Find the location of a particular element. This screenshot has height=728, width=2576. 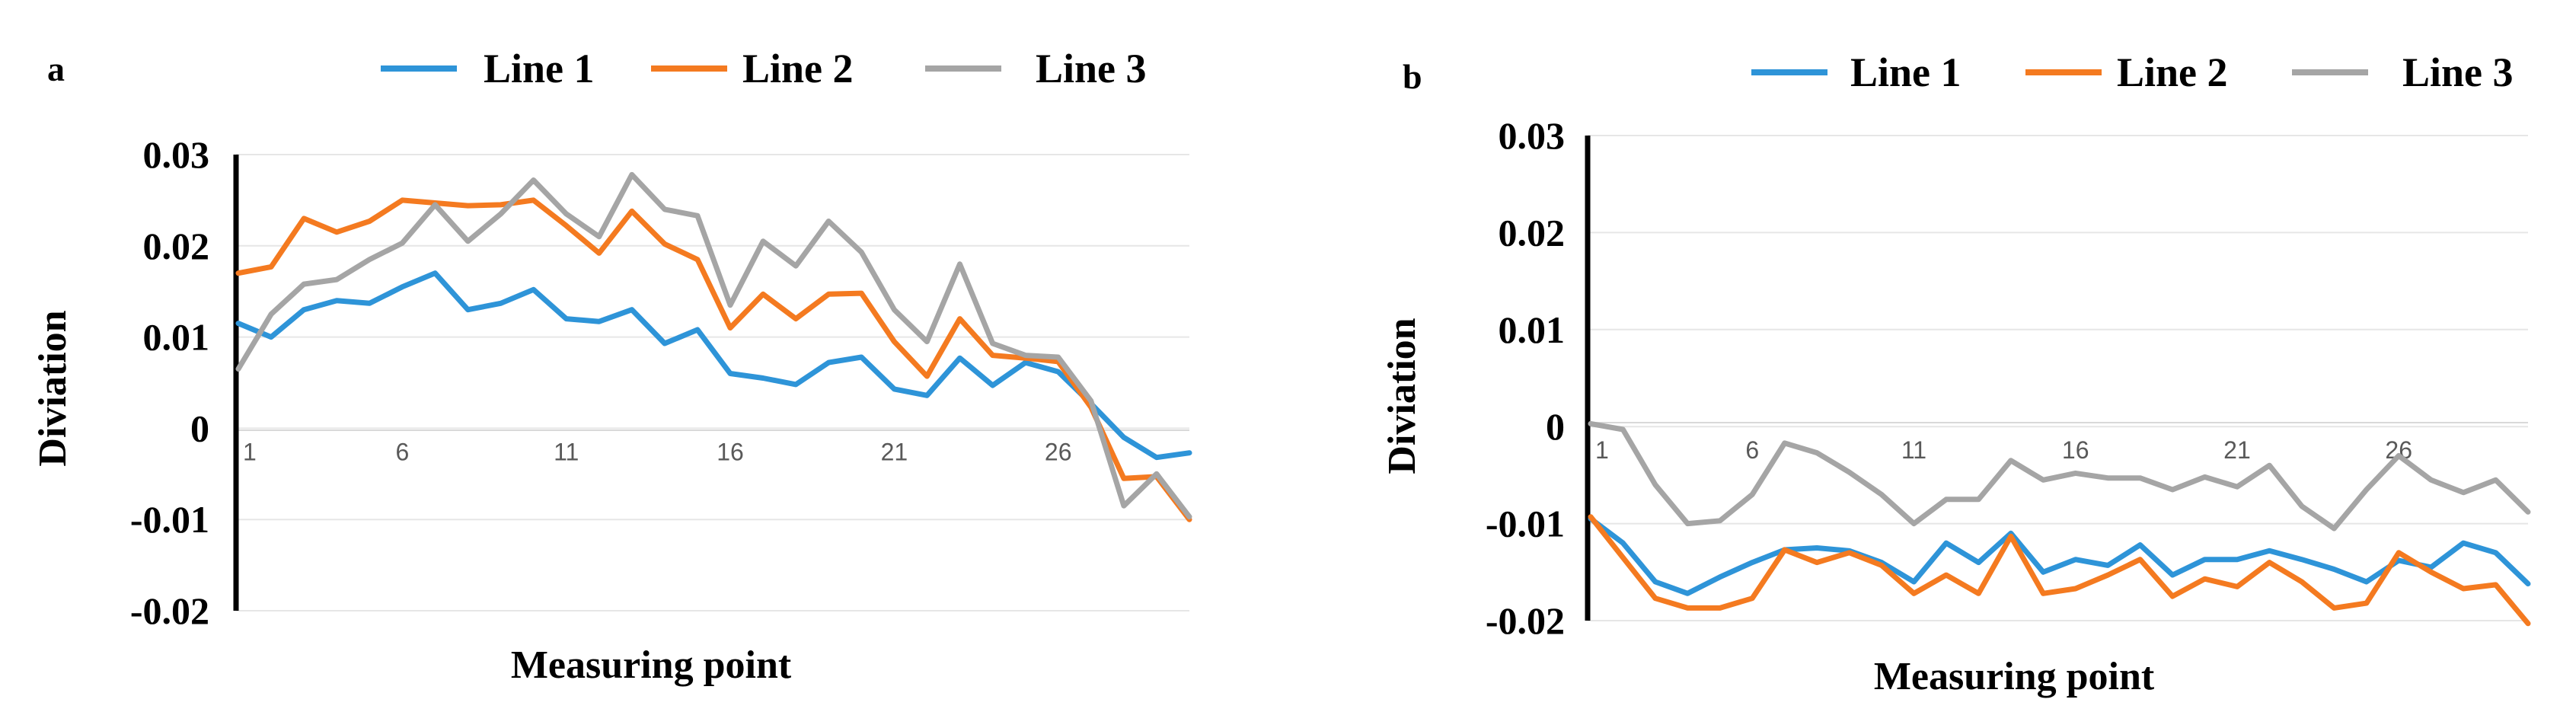

legend-b: Line 1 Line 2 Line 3 is located at coordinates (2132, 72).